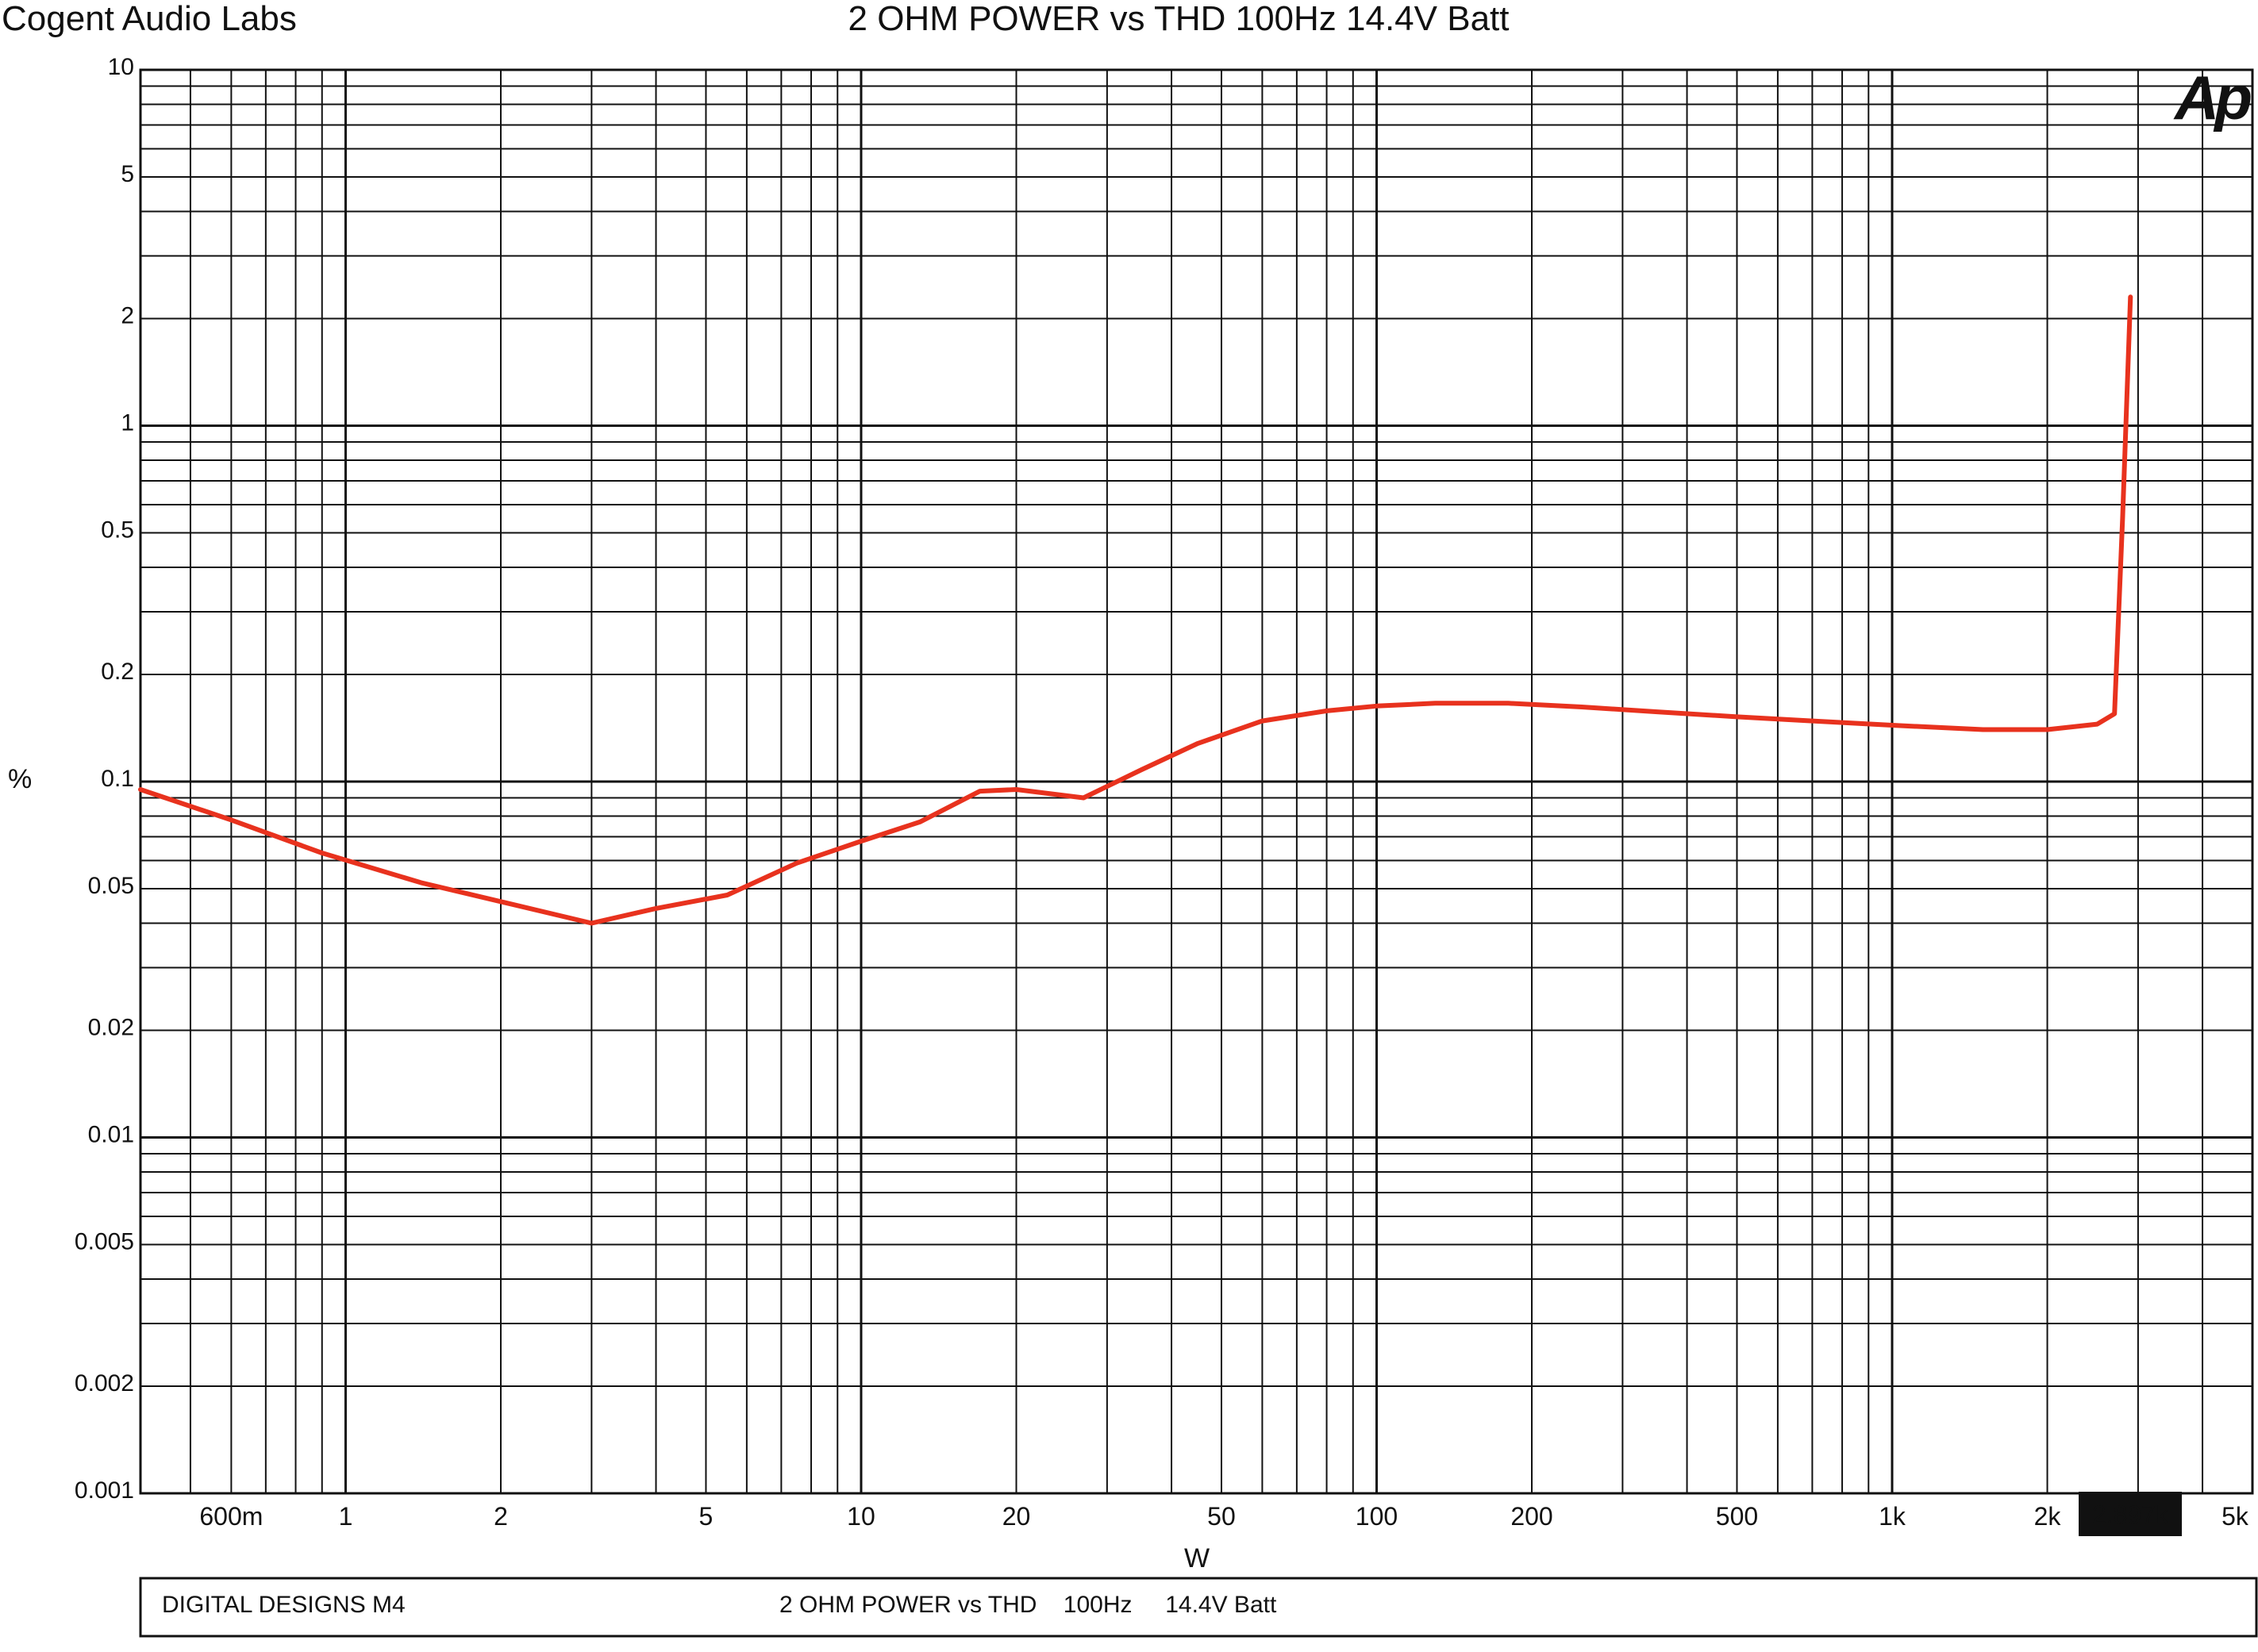  I want to click on x-tick-label: 200, so click(1531, 1516).